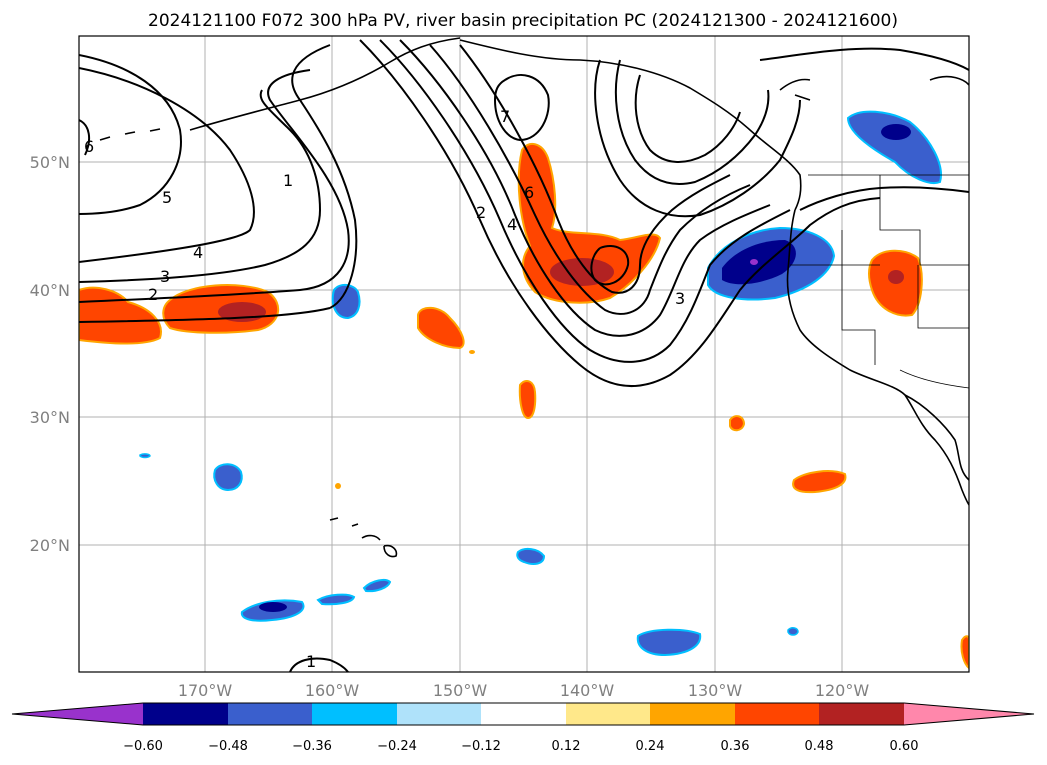 This screenshot has height=765, width=1047. I want to click on colorbar-outline, so click(523, 714).